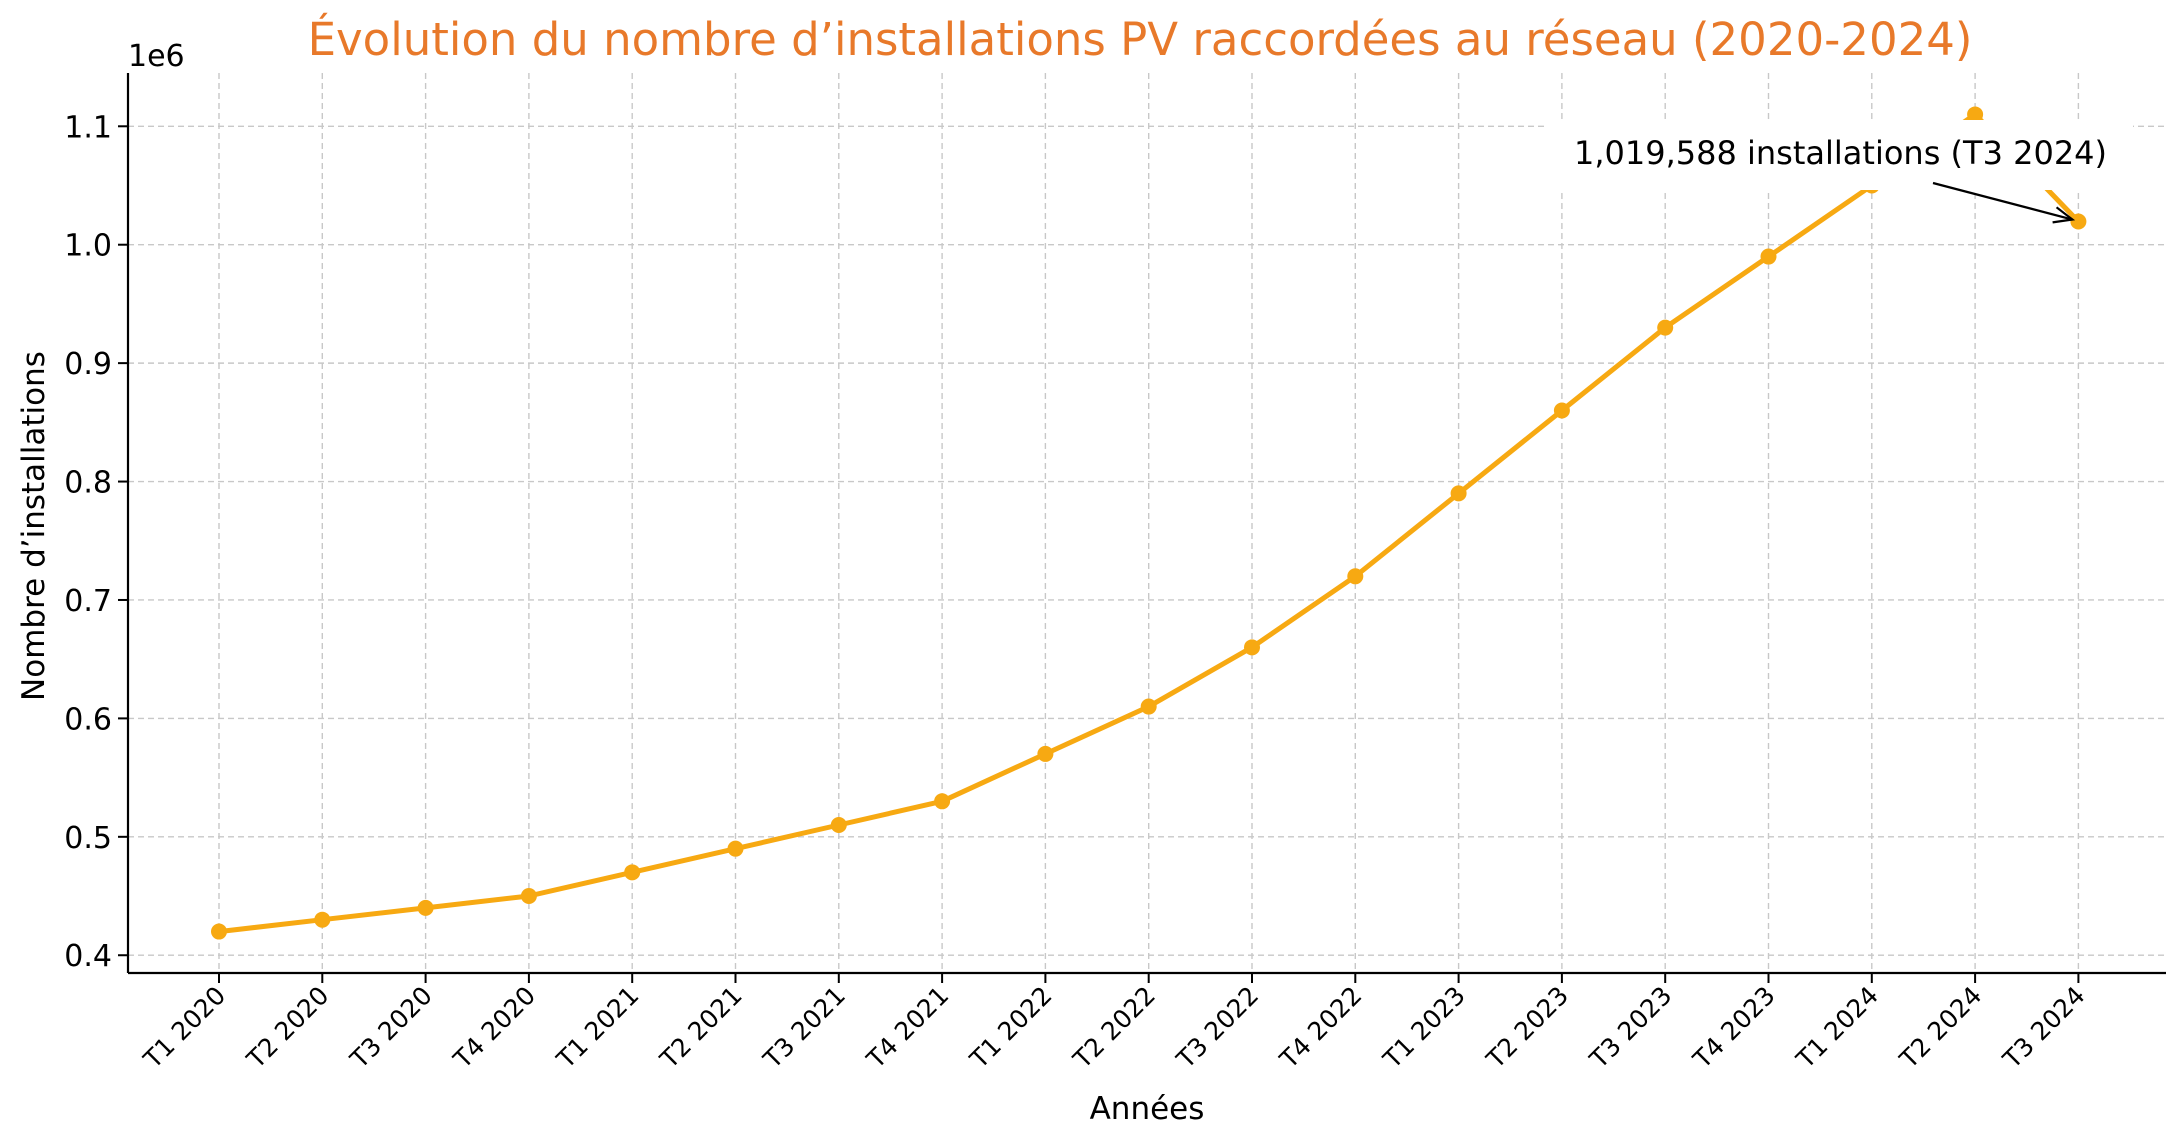 This screenshot has width=2179, height=1145. What do you see at coordinates (1734, 1028) in the screenshot?
I see `x-tick-label: T4 2023` at bounding box center [1734, 1028].